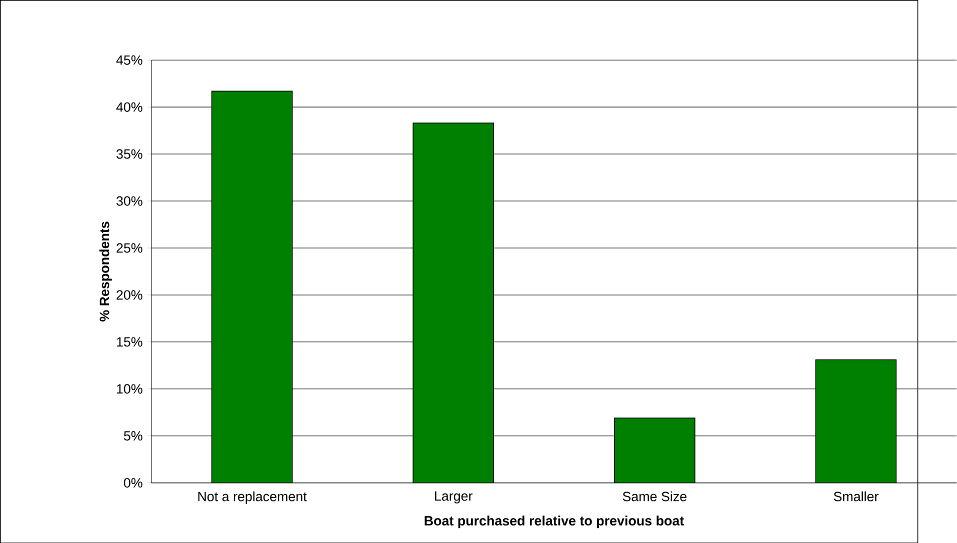 The height and width of the screenshot is (543, 957). Describe the element at coordinates (129, 248) in the screenshot. I see `y-tick-label: 25%` at that location.